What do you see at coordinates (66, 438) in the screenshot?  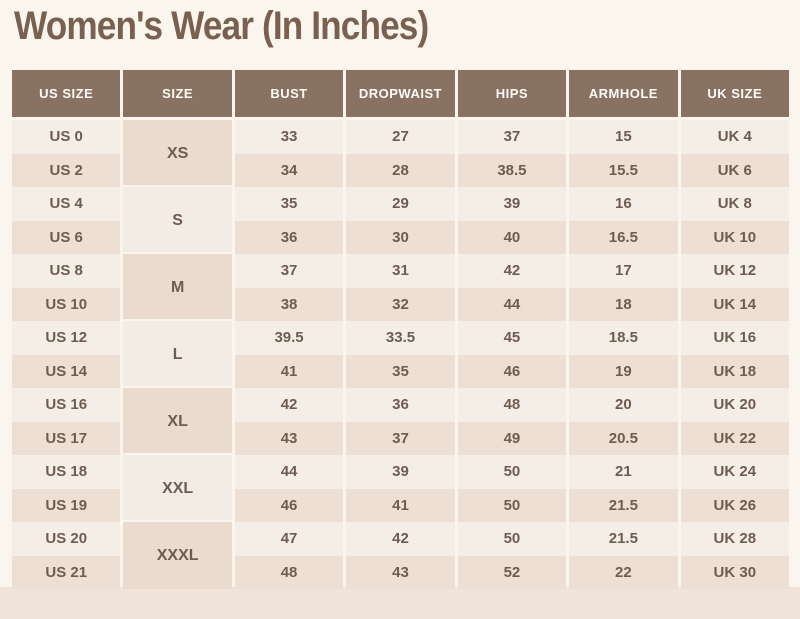 I see `us-size-cell: US 17` at bounding box center [66, 438].